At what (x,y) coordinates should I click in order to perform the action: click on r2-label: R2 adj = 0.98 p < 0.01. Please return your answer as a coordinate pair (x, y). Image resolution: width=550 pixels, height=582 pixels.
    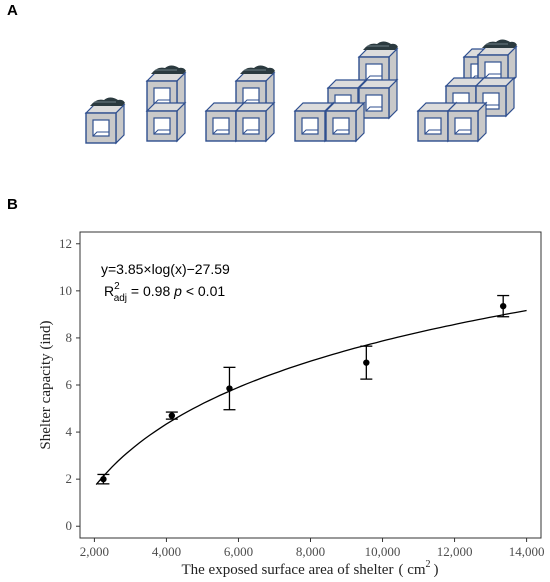
    Looking at the image, I should click on (164, 292).